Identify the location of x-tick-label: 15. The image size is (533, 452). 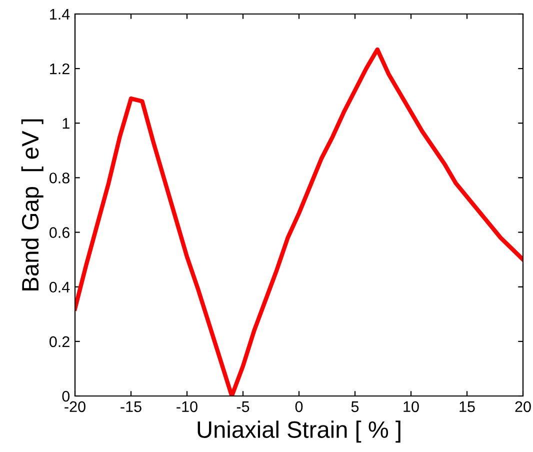
(467, 406).